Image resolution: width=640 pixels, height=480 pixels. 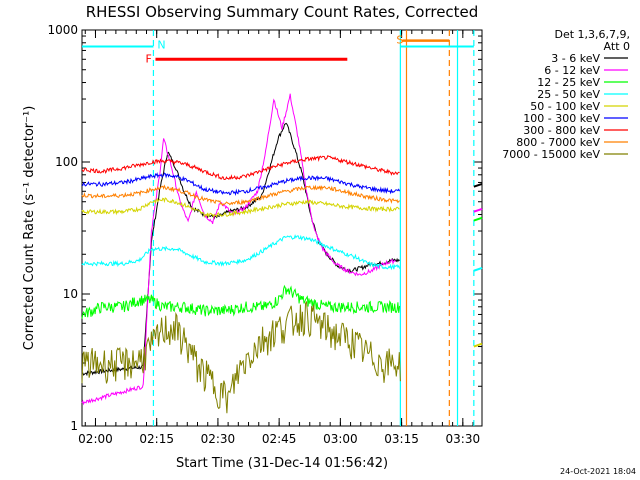 I want to click on saa-label: S, so click(x=399, y=40).